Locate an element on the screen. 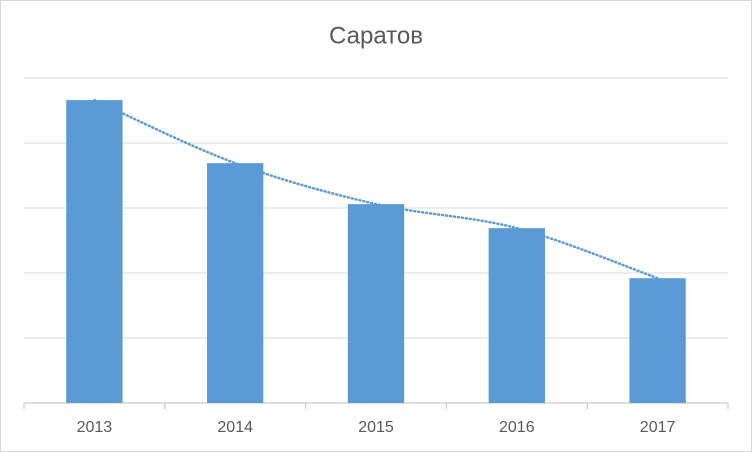 Image resolution: width=752 pixels, height=452 pixels. chart-title: Саратов is located at coordinates (376, 35).